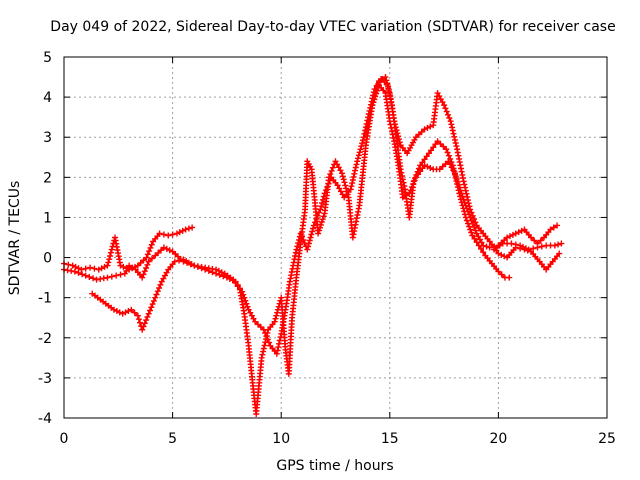  Describe the element at coordinates (64, 439) in the screenshot. I see `x-tick-label: 0` at that location.